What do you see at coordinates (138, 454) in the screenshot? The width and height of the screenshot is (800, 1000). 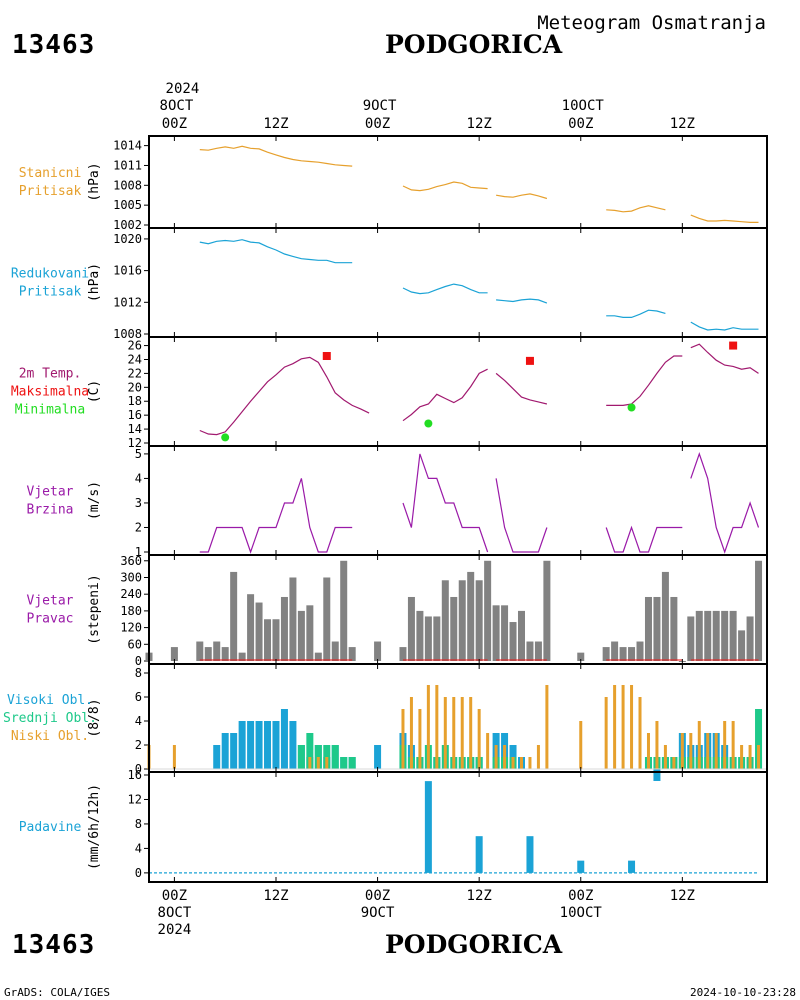 I see `y-tick-label-ws: 5` at bounding box center [138, 454].